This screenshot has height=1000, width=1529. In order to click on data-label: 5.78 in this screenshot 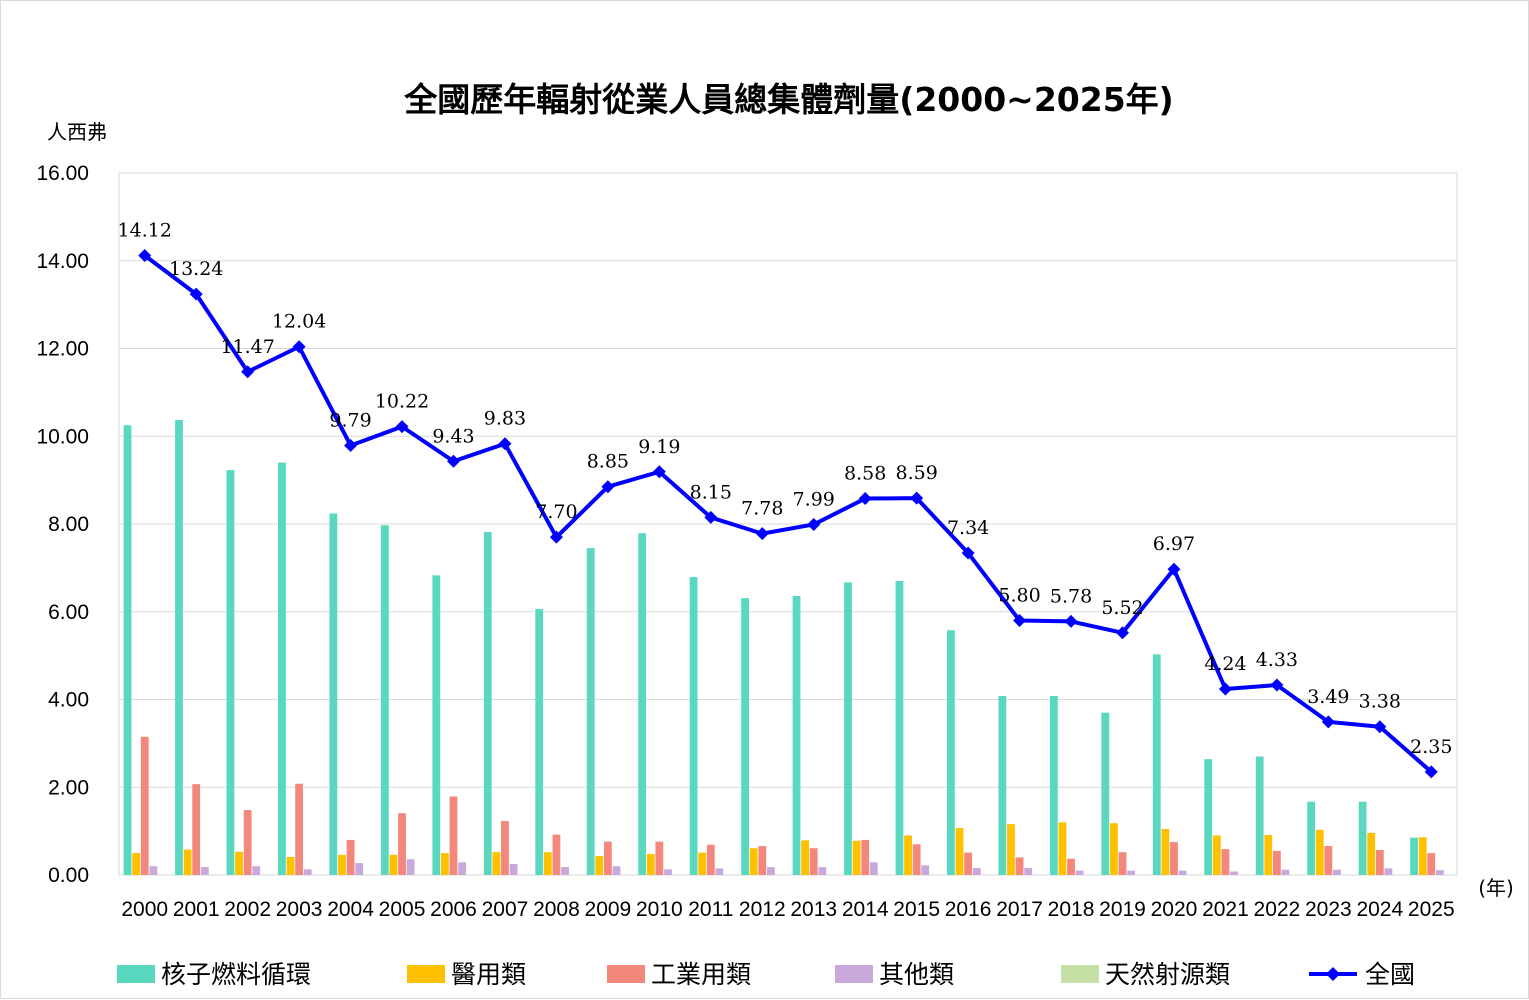, I will do `click(1071, 596)`.